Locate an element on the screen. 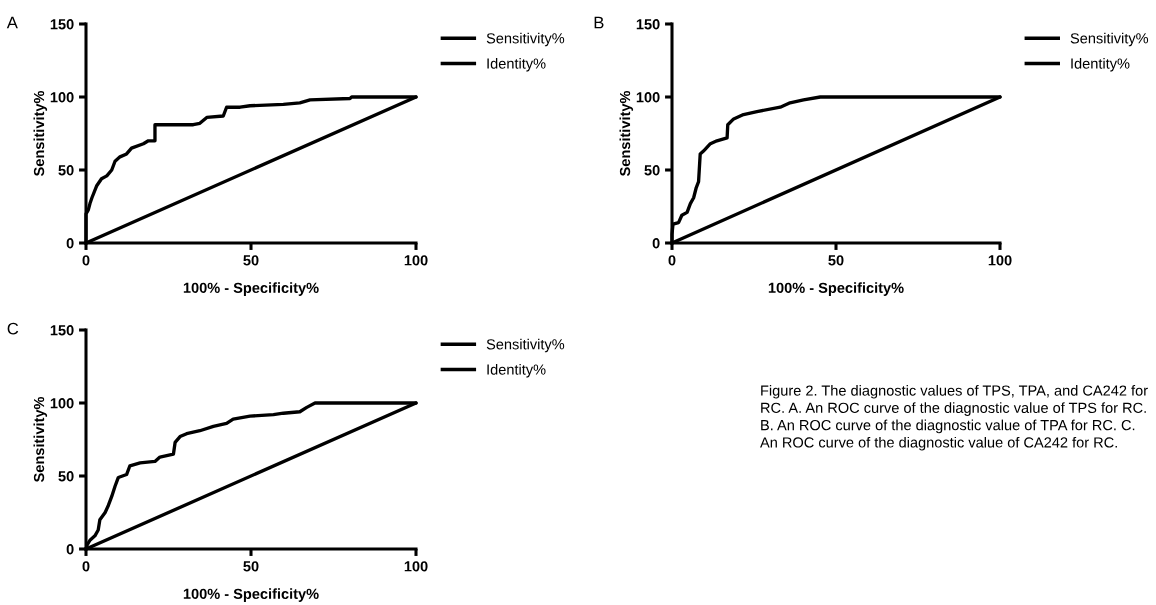  chart-title: B is located at coordinates (599, 22).